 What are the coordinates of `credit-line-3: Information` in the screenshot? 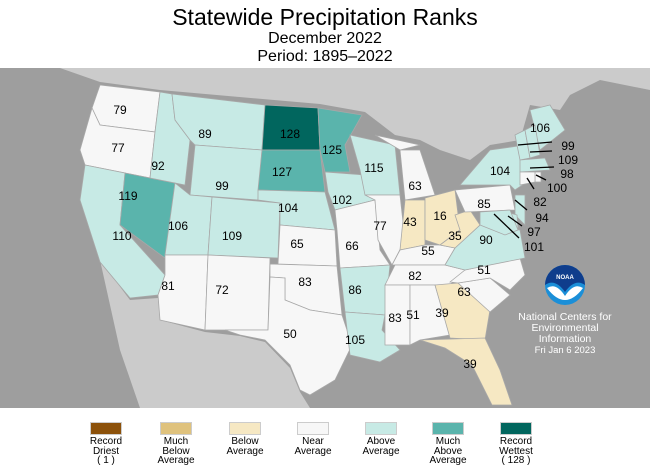 It's located at (565, 339).